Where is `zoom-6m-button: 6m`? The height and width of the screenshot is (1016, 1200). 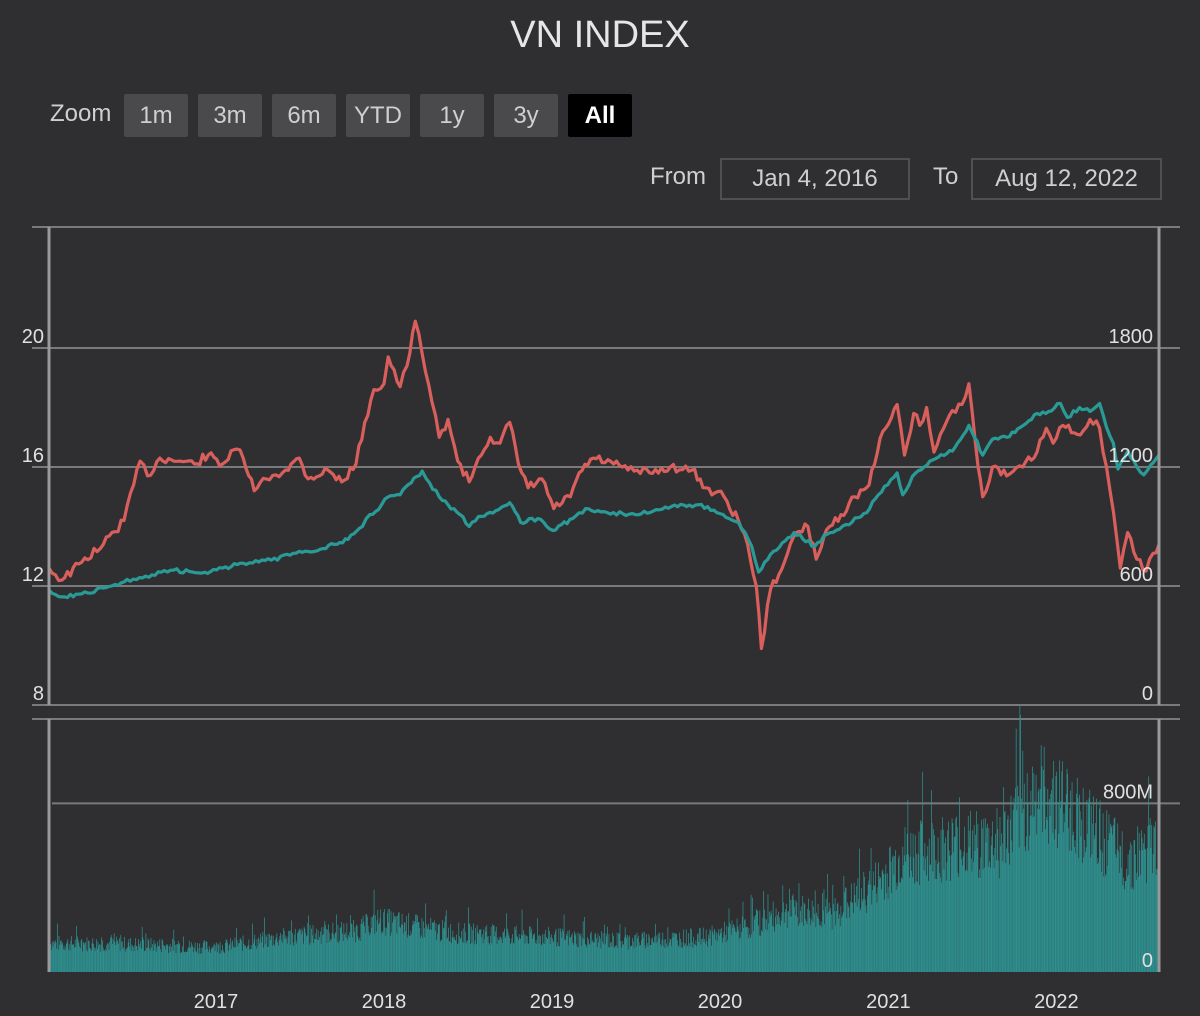
zoom-6m-button: 6m is located at coordinates (304, 115).